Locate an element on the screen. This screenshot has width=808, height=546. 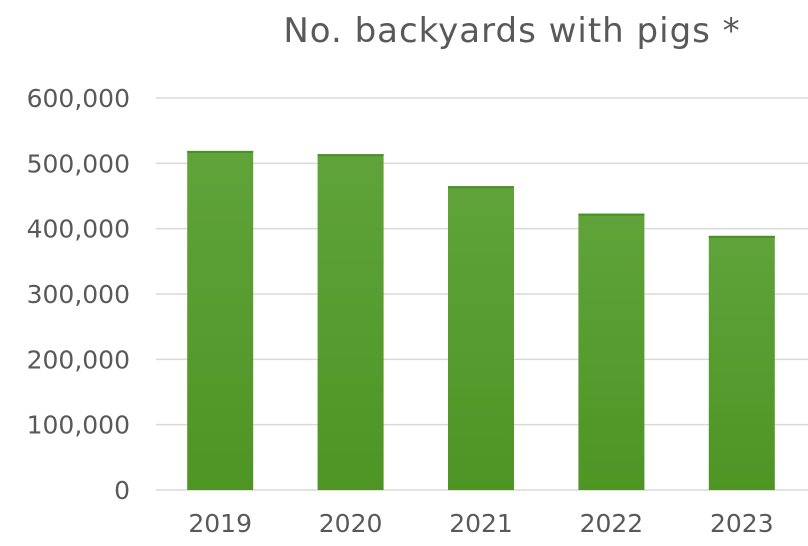
x-axis-ticks: 2019 2020 2021 2022 2023 is located at coordinates (480, 523).